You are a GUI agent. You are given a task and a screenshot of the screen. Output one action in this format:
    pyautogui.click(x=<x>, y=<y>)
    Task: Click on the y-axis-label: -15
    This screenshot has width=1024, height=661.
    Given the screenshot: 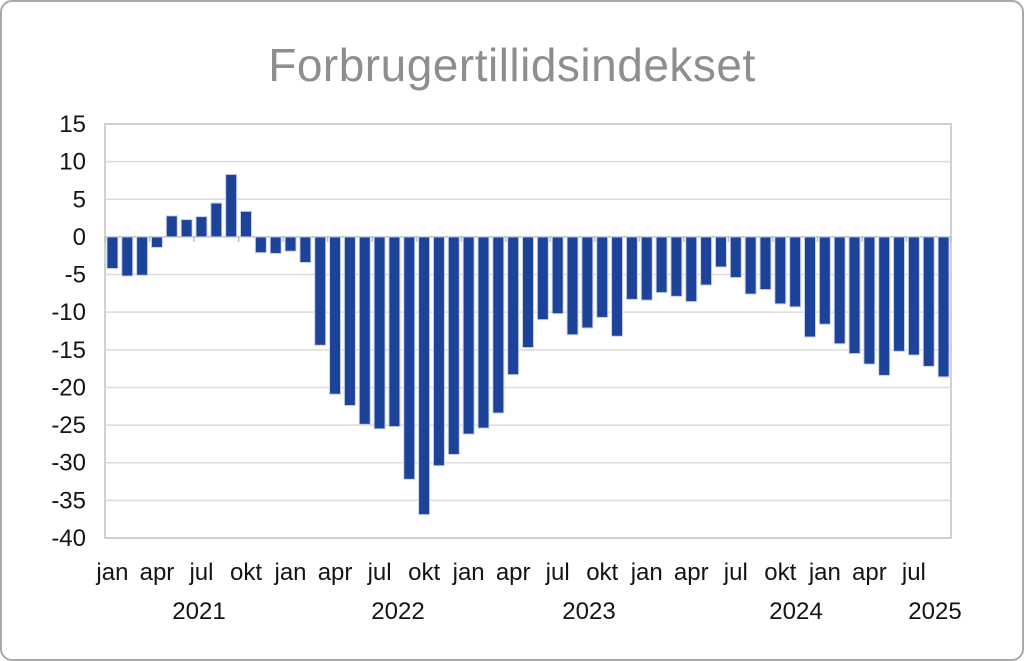 What is the action you would take?
    pyautogui.click(x=68, y=350)
    